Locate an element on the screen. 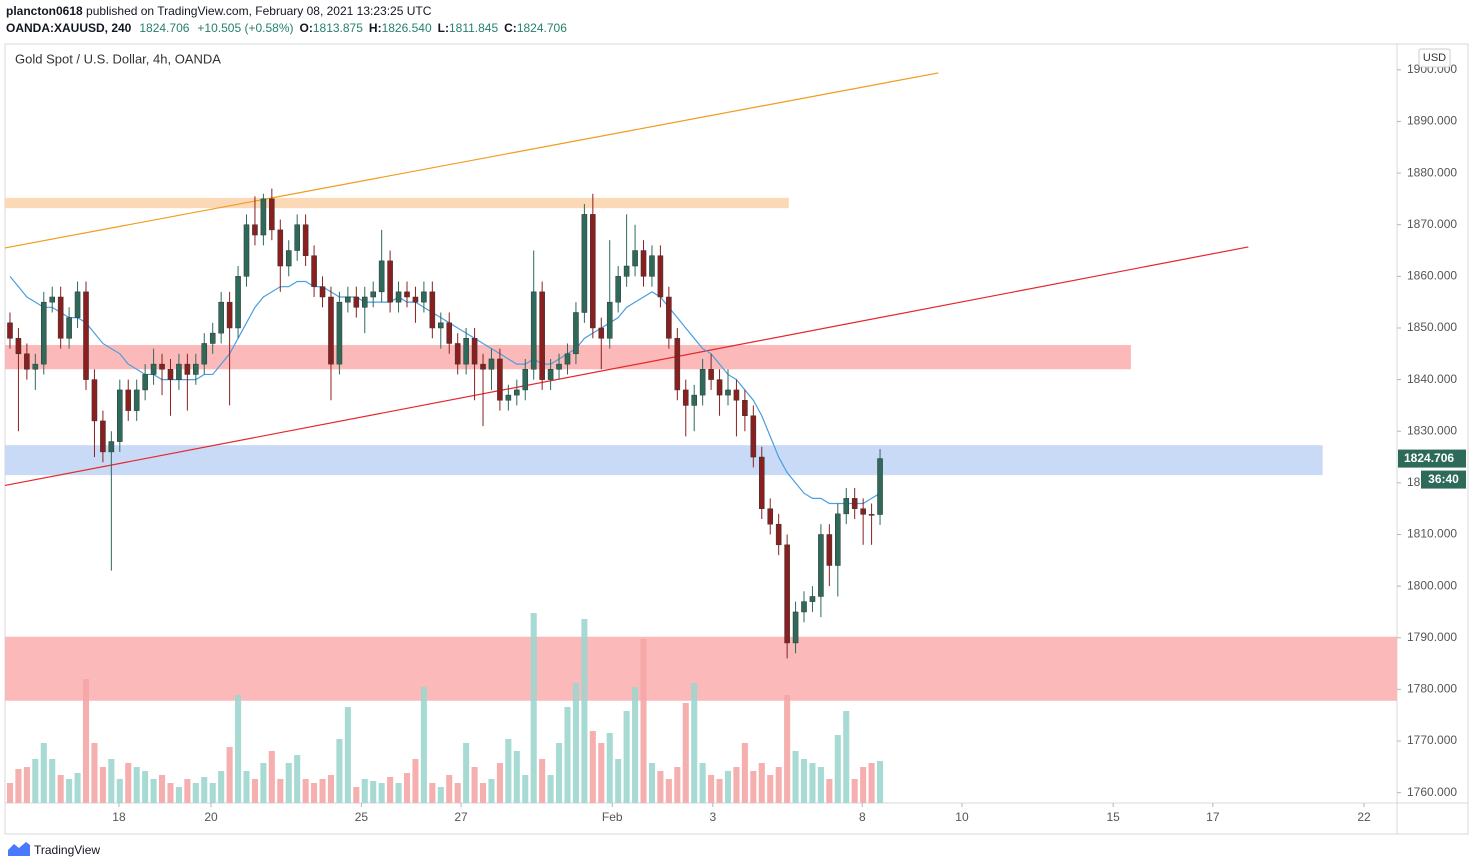 Image resolution: width=1474 pixels, height=868 pixels. x-tick-label: 22 is located at coordinates (1364, 817).